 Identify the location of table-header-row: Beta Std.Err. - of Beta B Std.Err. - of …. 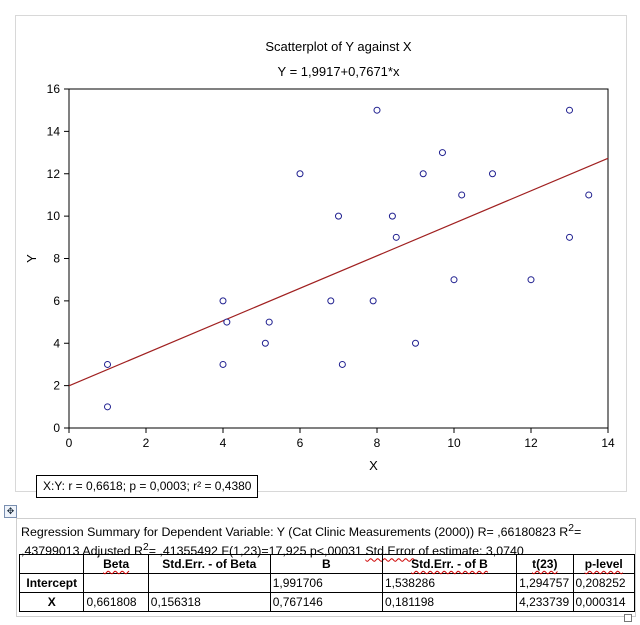
(326, 564).